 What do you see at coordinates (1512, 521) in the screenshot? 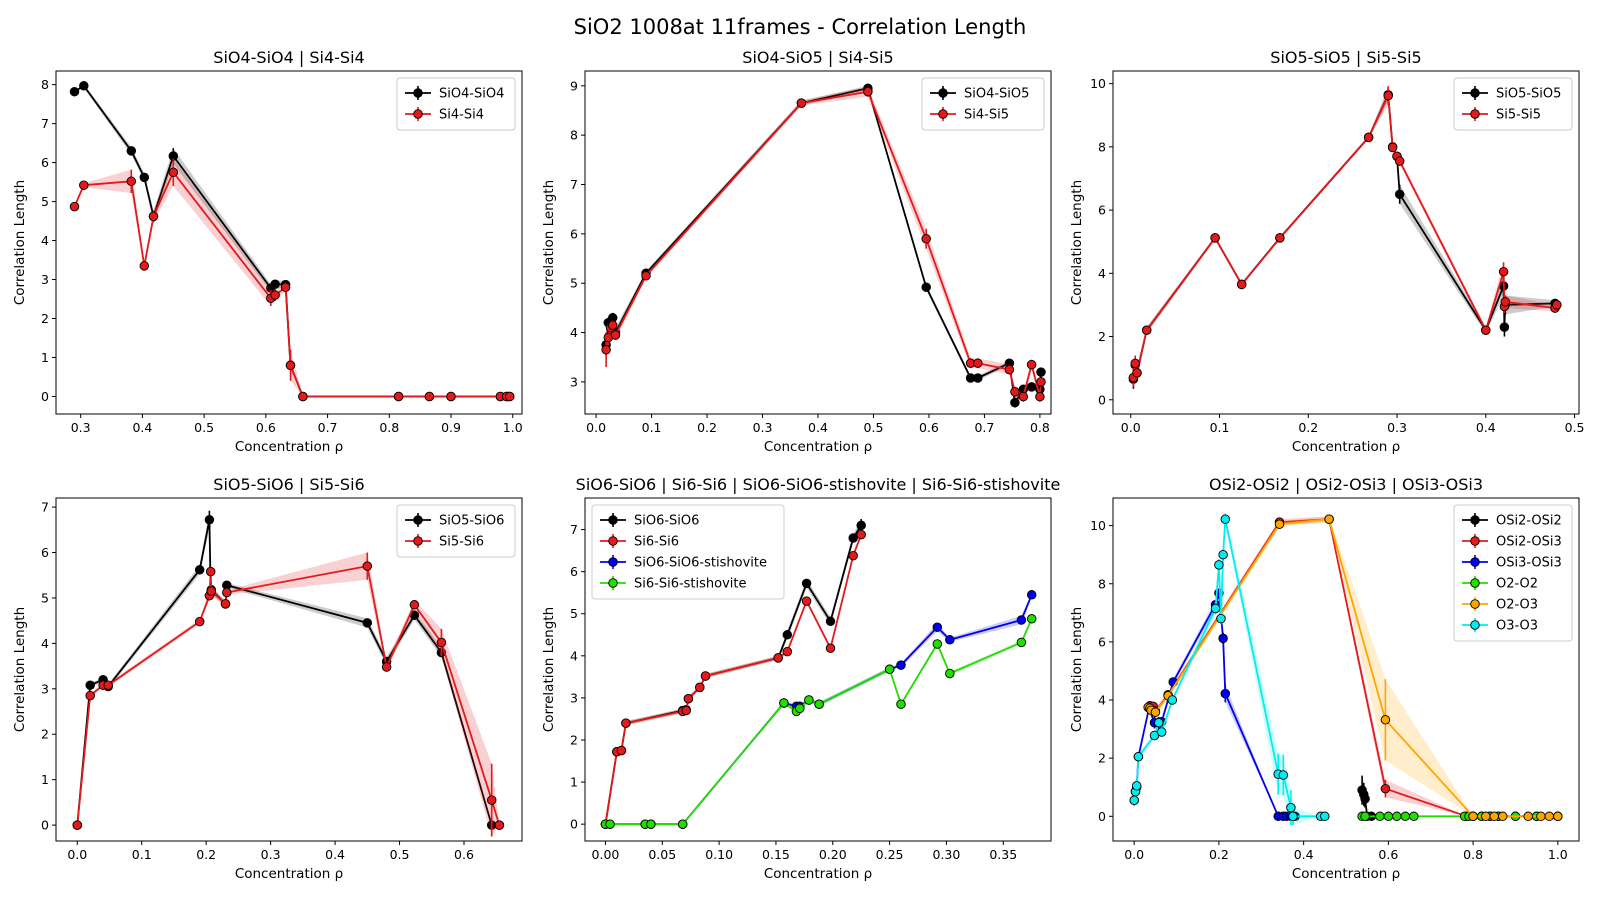
I see `legend-entry-osi2-osi2: OSi2-OSi2` at bounding box center [1512, 521].